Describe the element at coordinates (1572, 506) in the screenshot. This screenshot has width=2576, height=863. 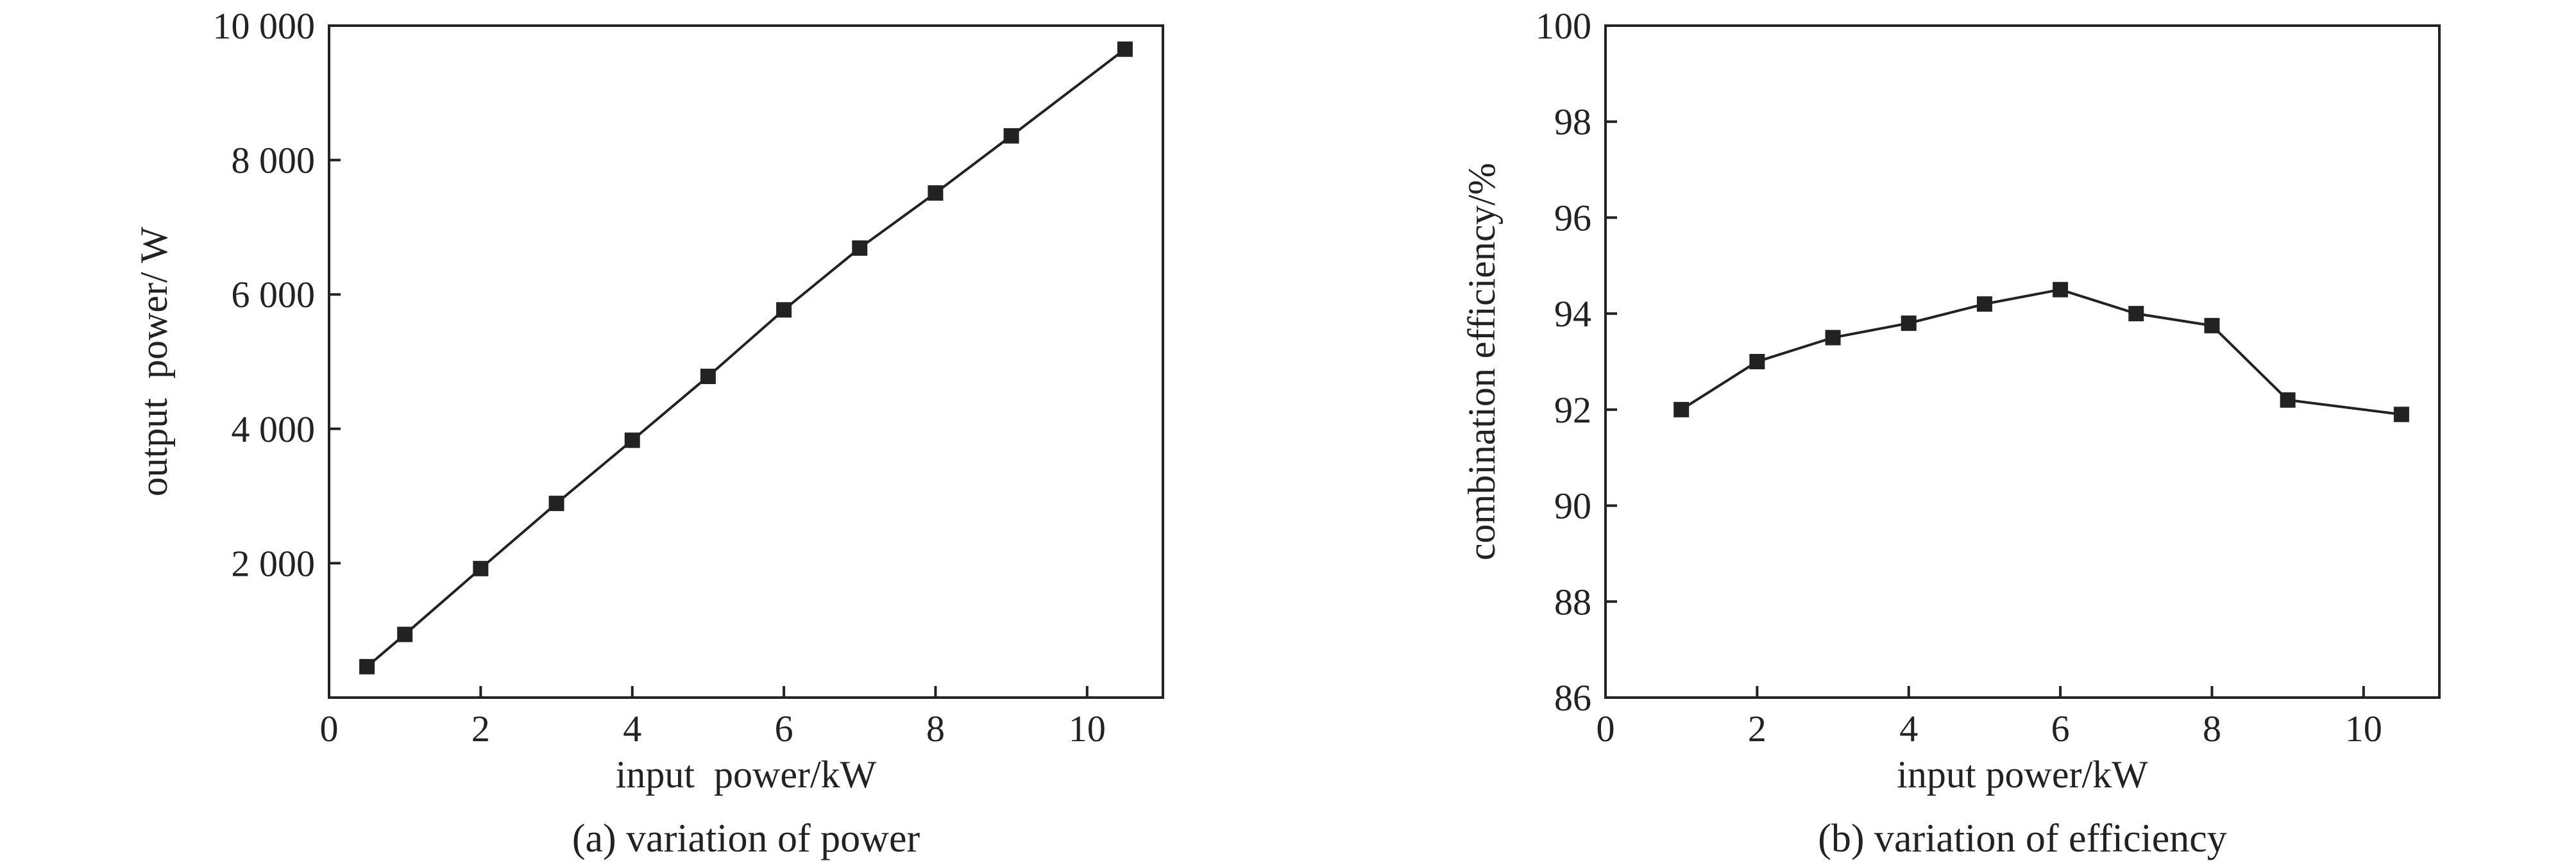
I see `y-tick-label: 90` at that location.